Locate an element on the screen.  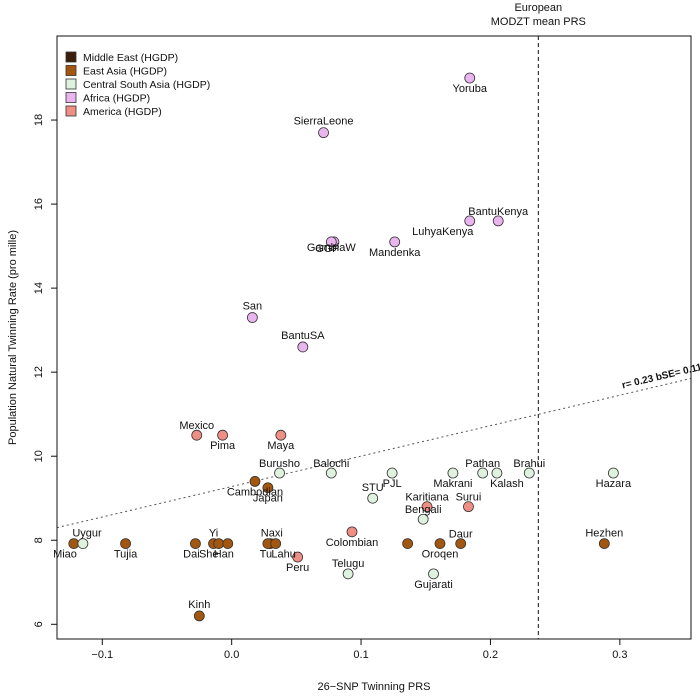
point-label-mandenka: Mandenka is located at coordinates (395, 253).